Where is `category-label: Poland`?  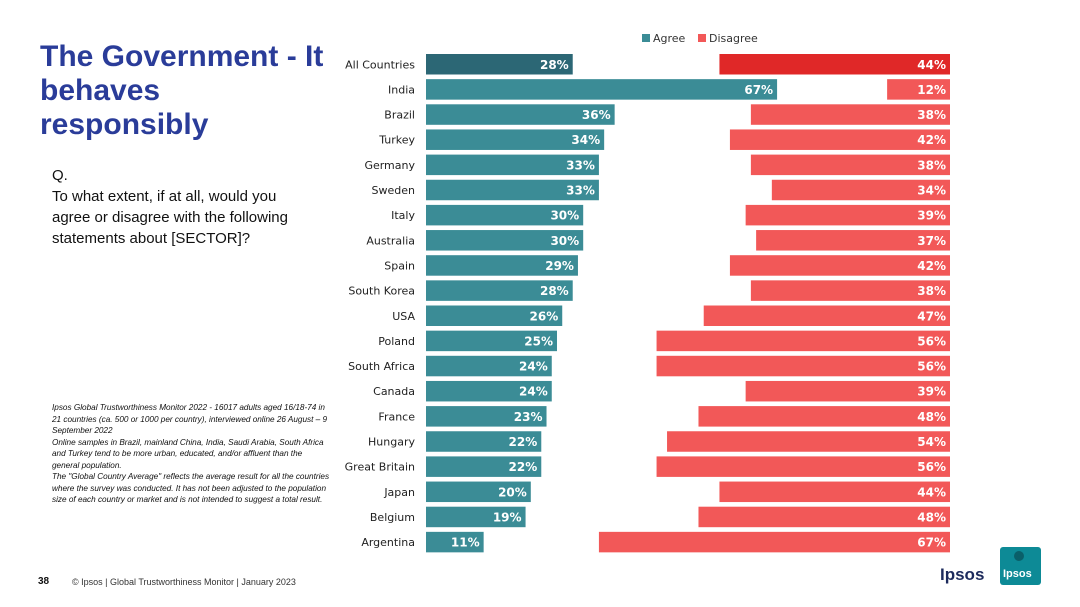 category-label: Poland is located at coordinates (396, 341).